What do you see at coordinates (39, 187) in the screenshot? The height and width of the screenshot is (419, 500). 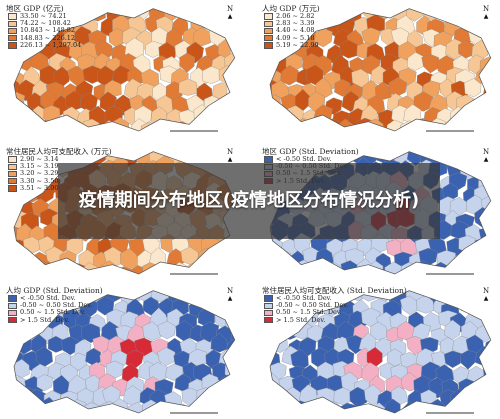 I see `legend-label: 3.51 ~ 3.90` at bounding box center [39, 187].